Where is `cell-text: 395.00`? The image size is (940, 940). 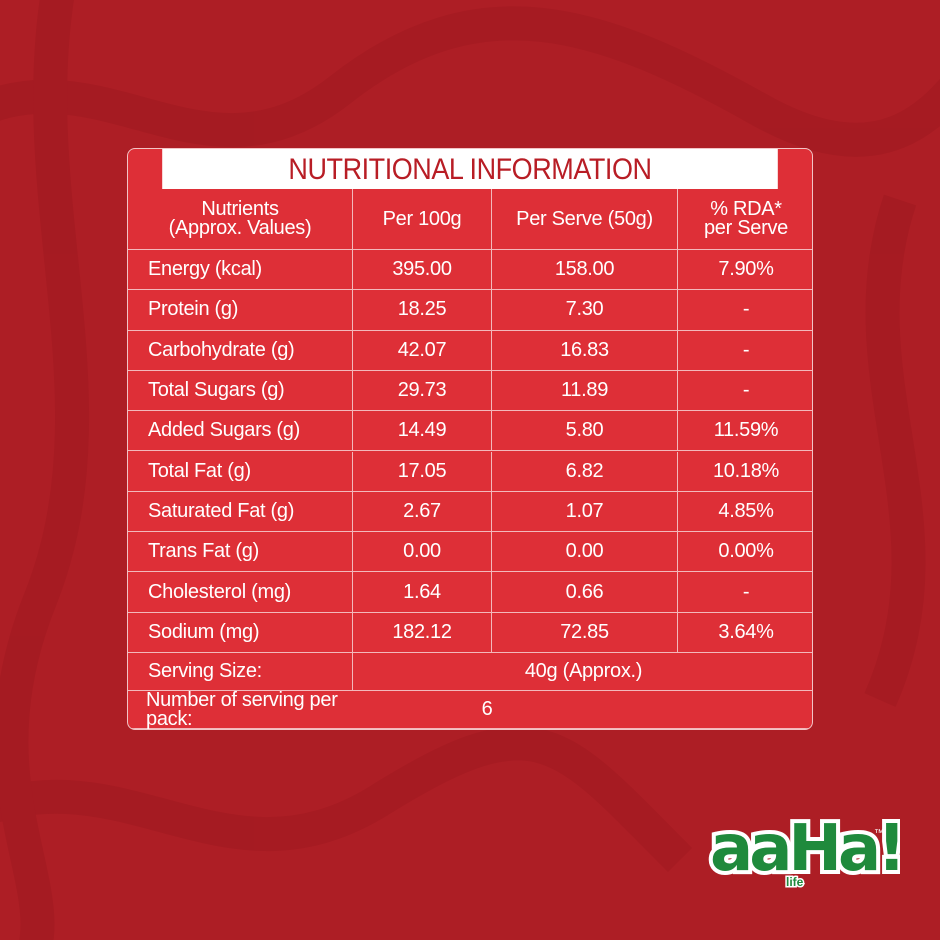 cell-text: 395.00 is located at coordinates (422, 269).